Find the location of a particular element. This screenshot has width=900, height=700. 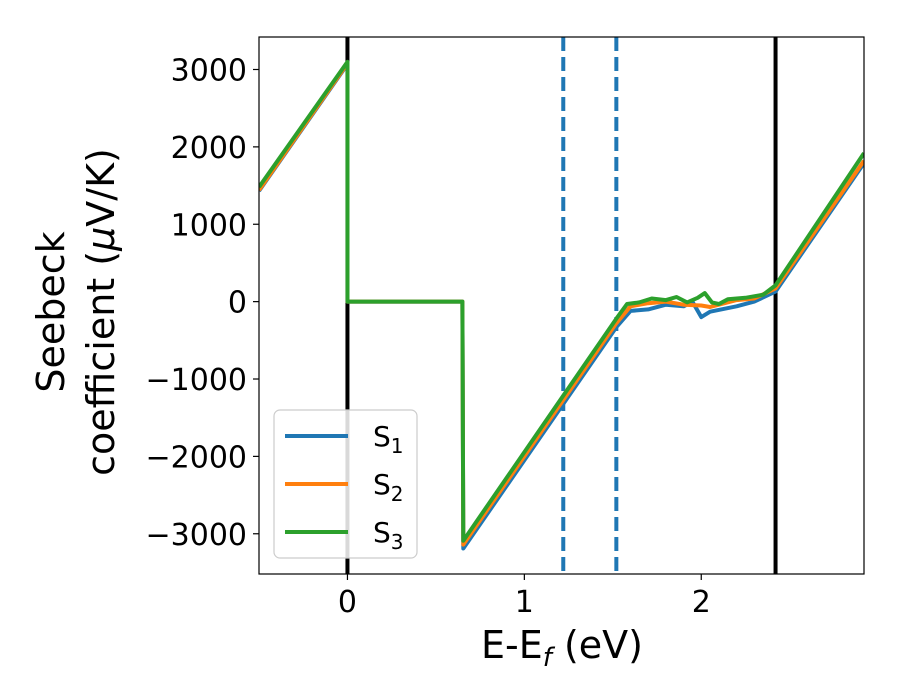

legend: S1 S2 S3 is located at coordinates (345, 484).